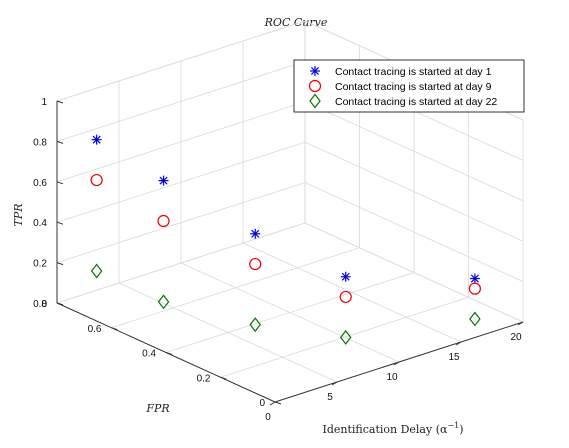 Image resolution: width=569 pixels, height=448 pixels. Describe the element at coordinates (40, 264) in the screenshot. I see `z-tick-label: 0.2` at that location.